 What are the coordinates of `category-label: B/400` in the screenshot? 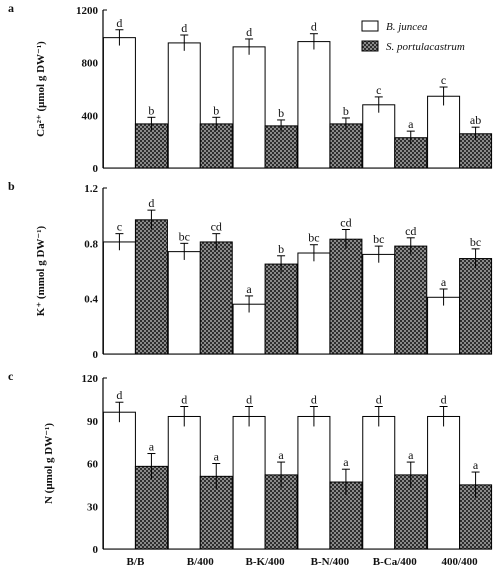 It's located at (200, 562).